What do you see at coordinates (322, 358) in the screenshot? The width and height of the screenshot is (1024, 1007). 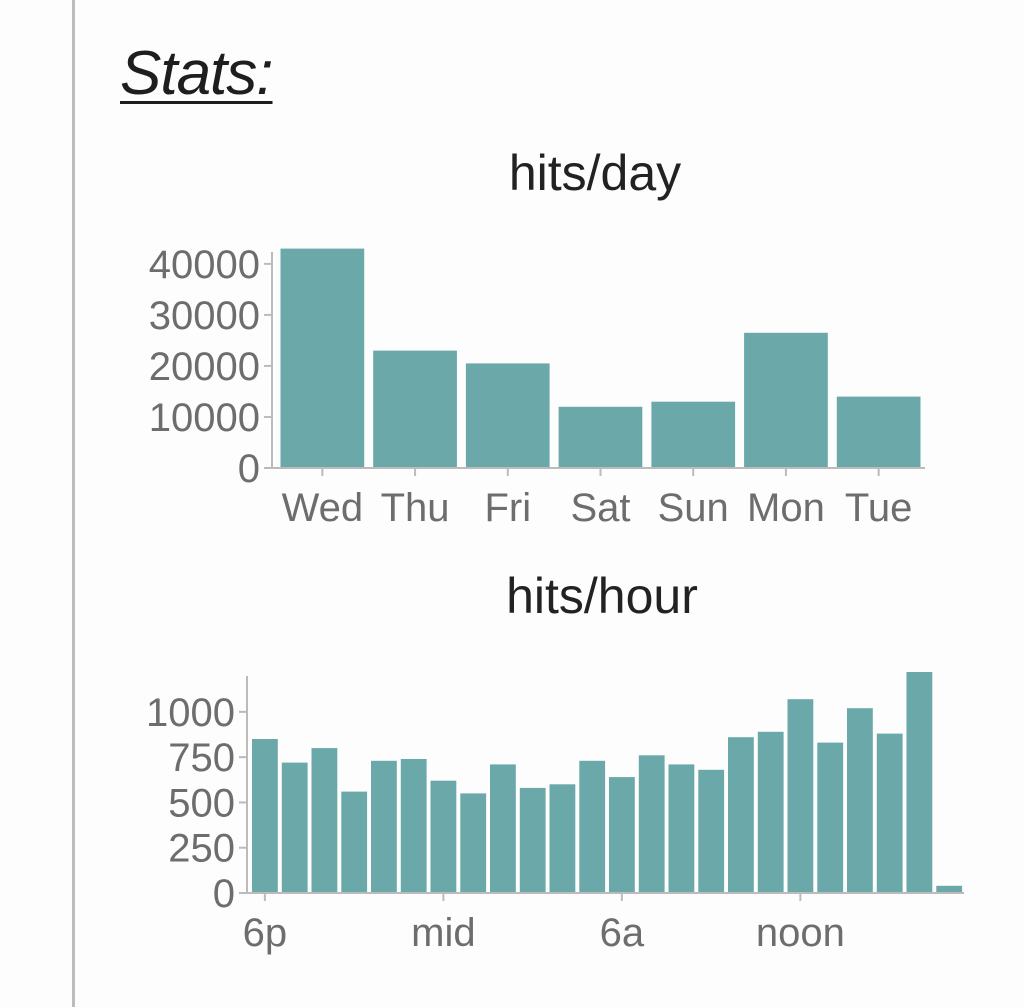 I see `day-bar-wed` at bounding box center [322, 358].